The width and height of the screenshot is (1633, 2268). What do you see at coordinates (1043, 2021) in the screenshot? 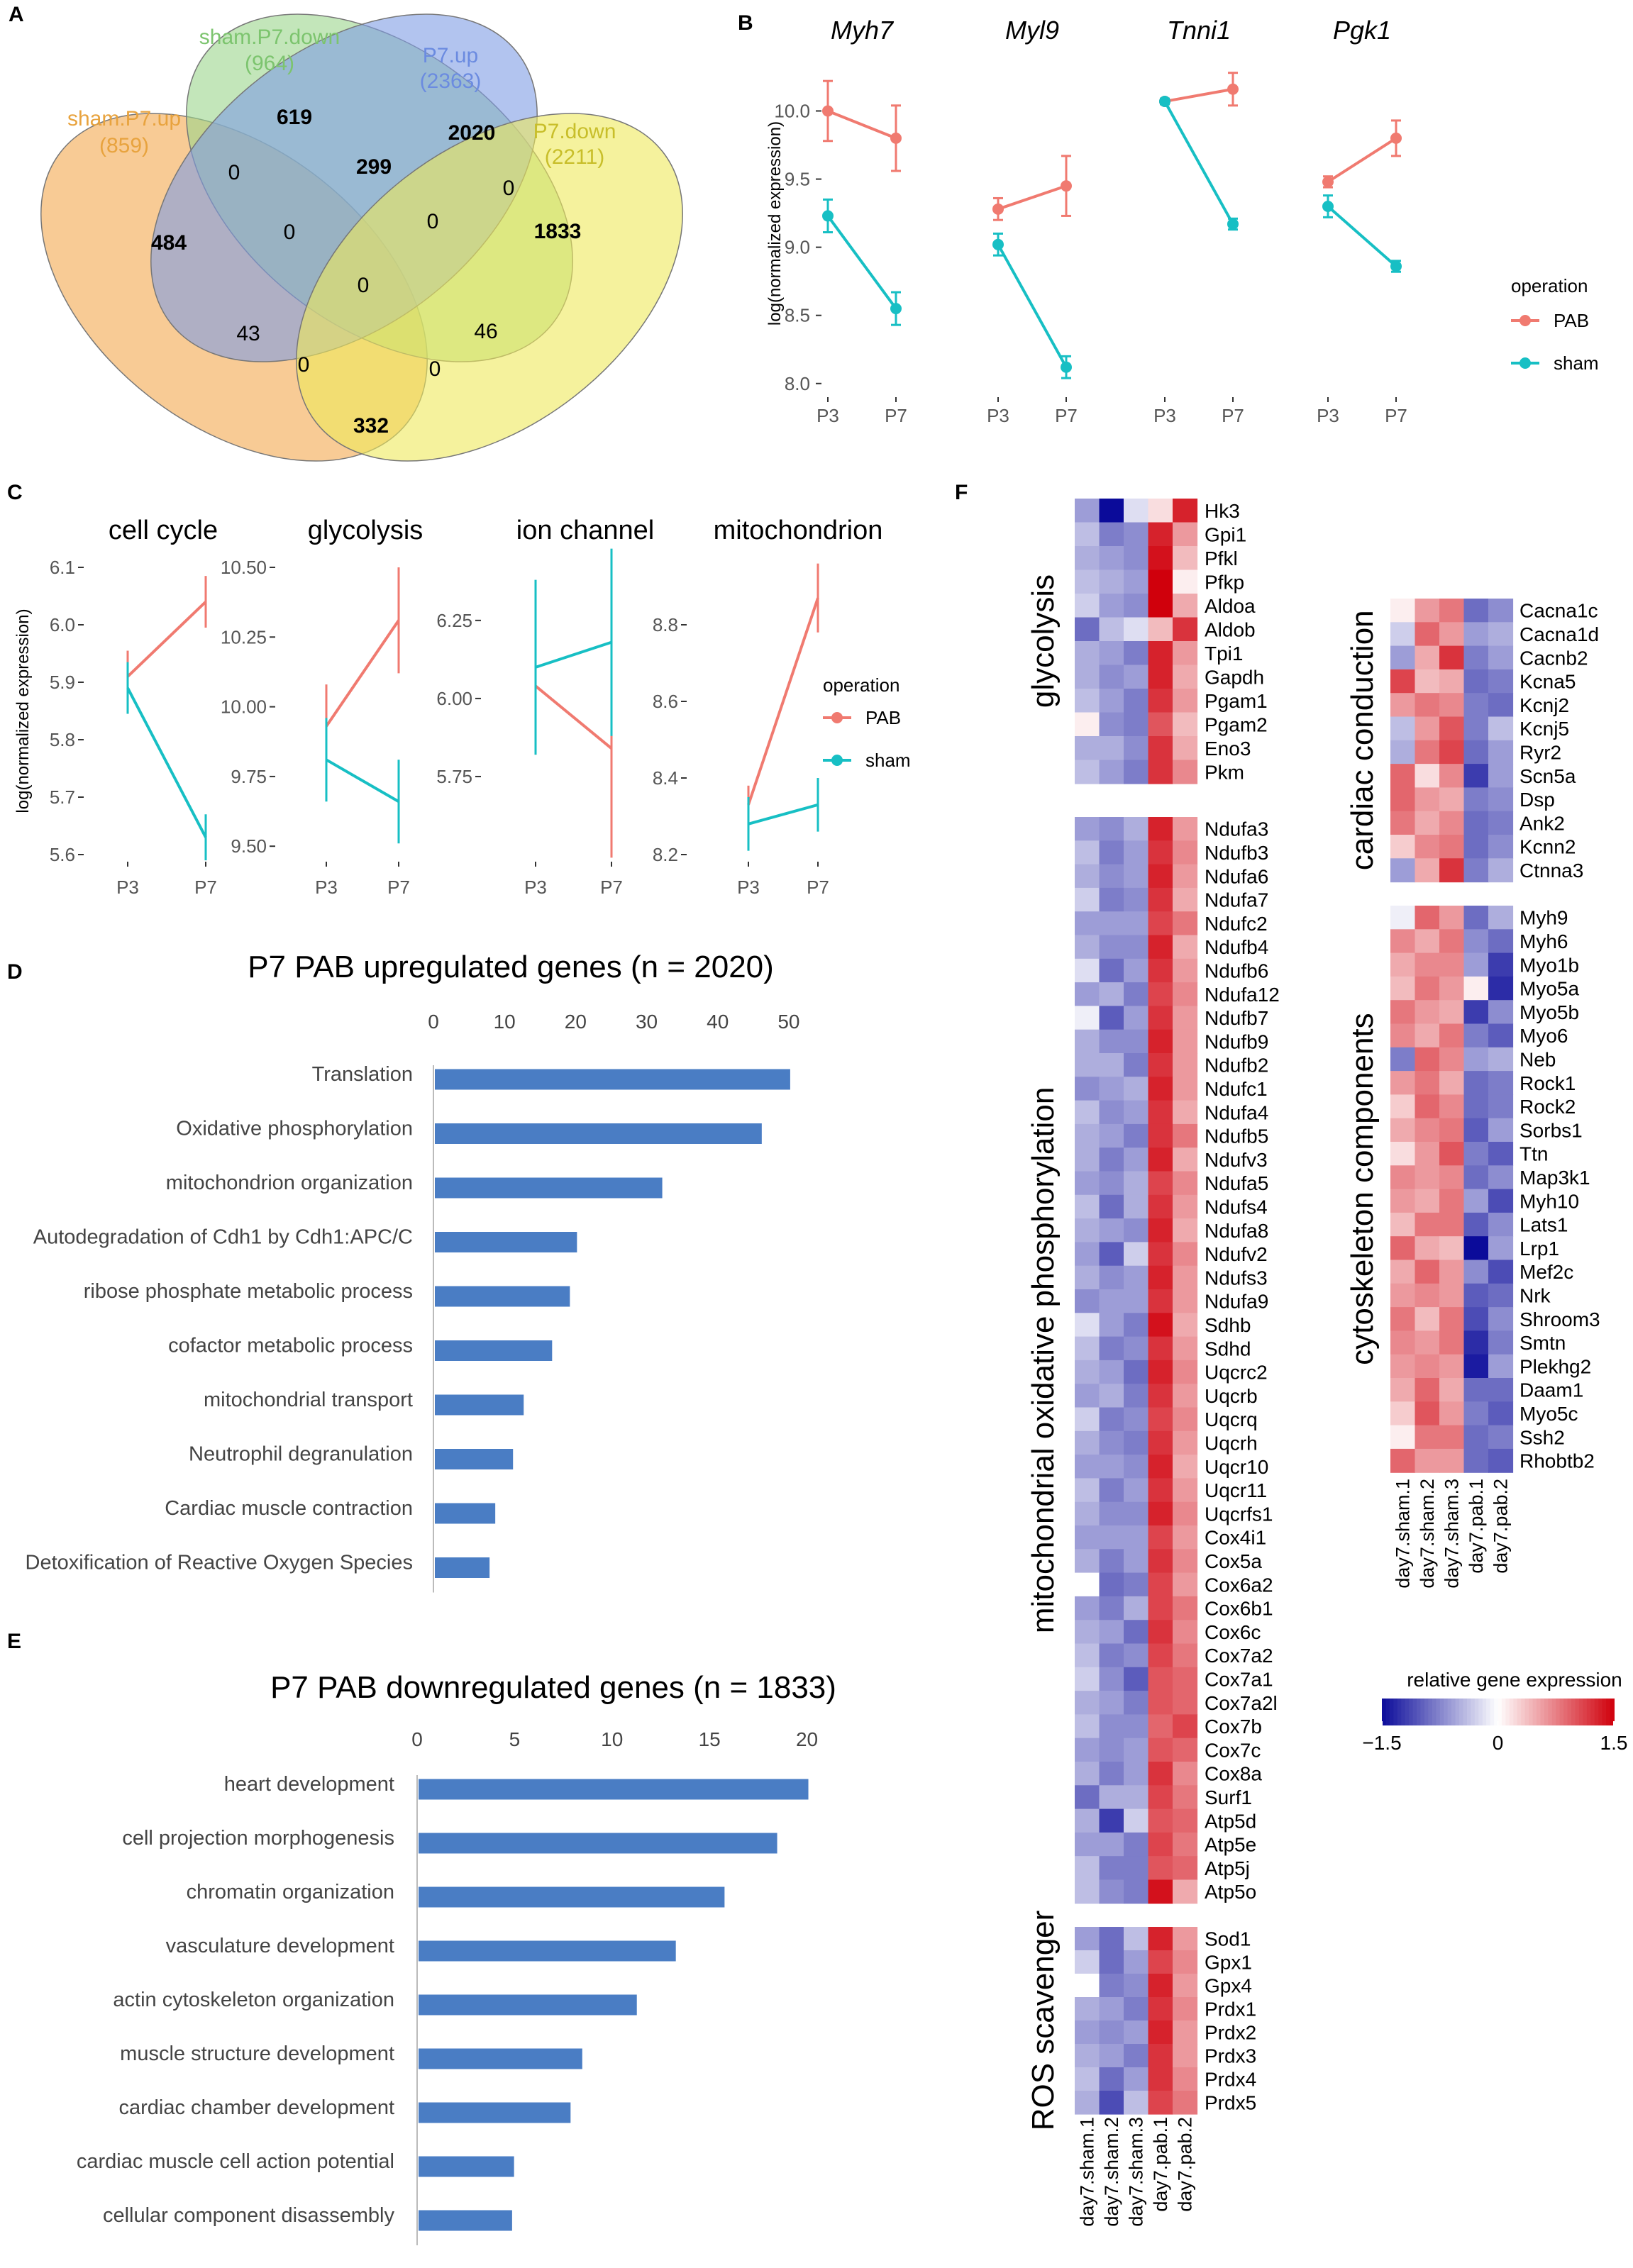
I see `f-group-label: ROS scavenger` at bounding box center [1043, 2021].